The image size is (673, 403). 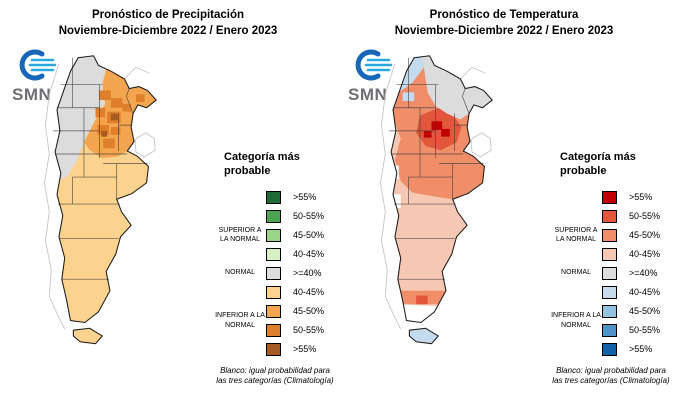 What do you see at coordinates (168, 31) in the screenshot?
I see `precipitation-title-line2: Noviembre-Diciembre 2022 / Enero 2023` at bounding box center [168, 31].